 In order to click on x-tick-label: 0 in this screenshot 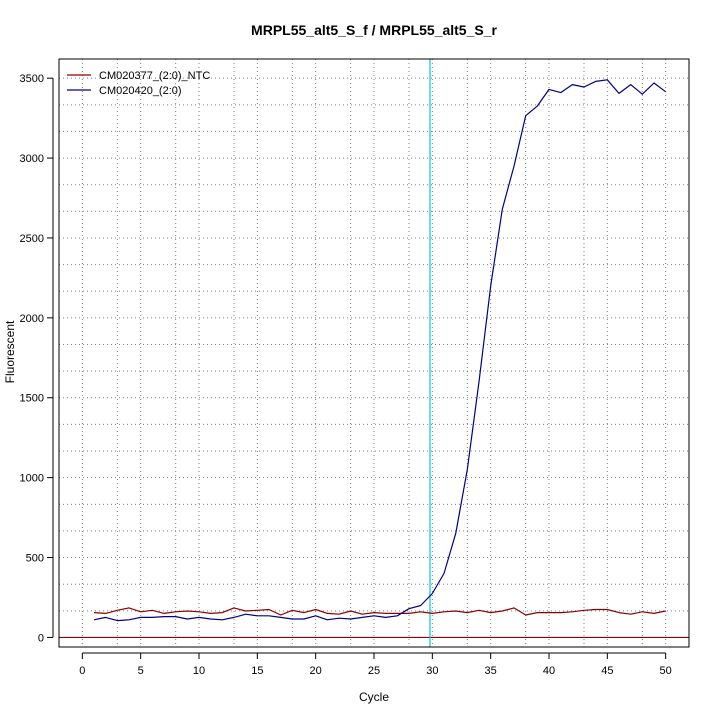, I will do `click(82, 671)`.